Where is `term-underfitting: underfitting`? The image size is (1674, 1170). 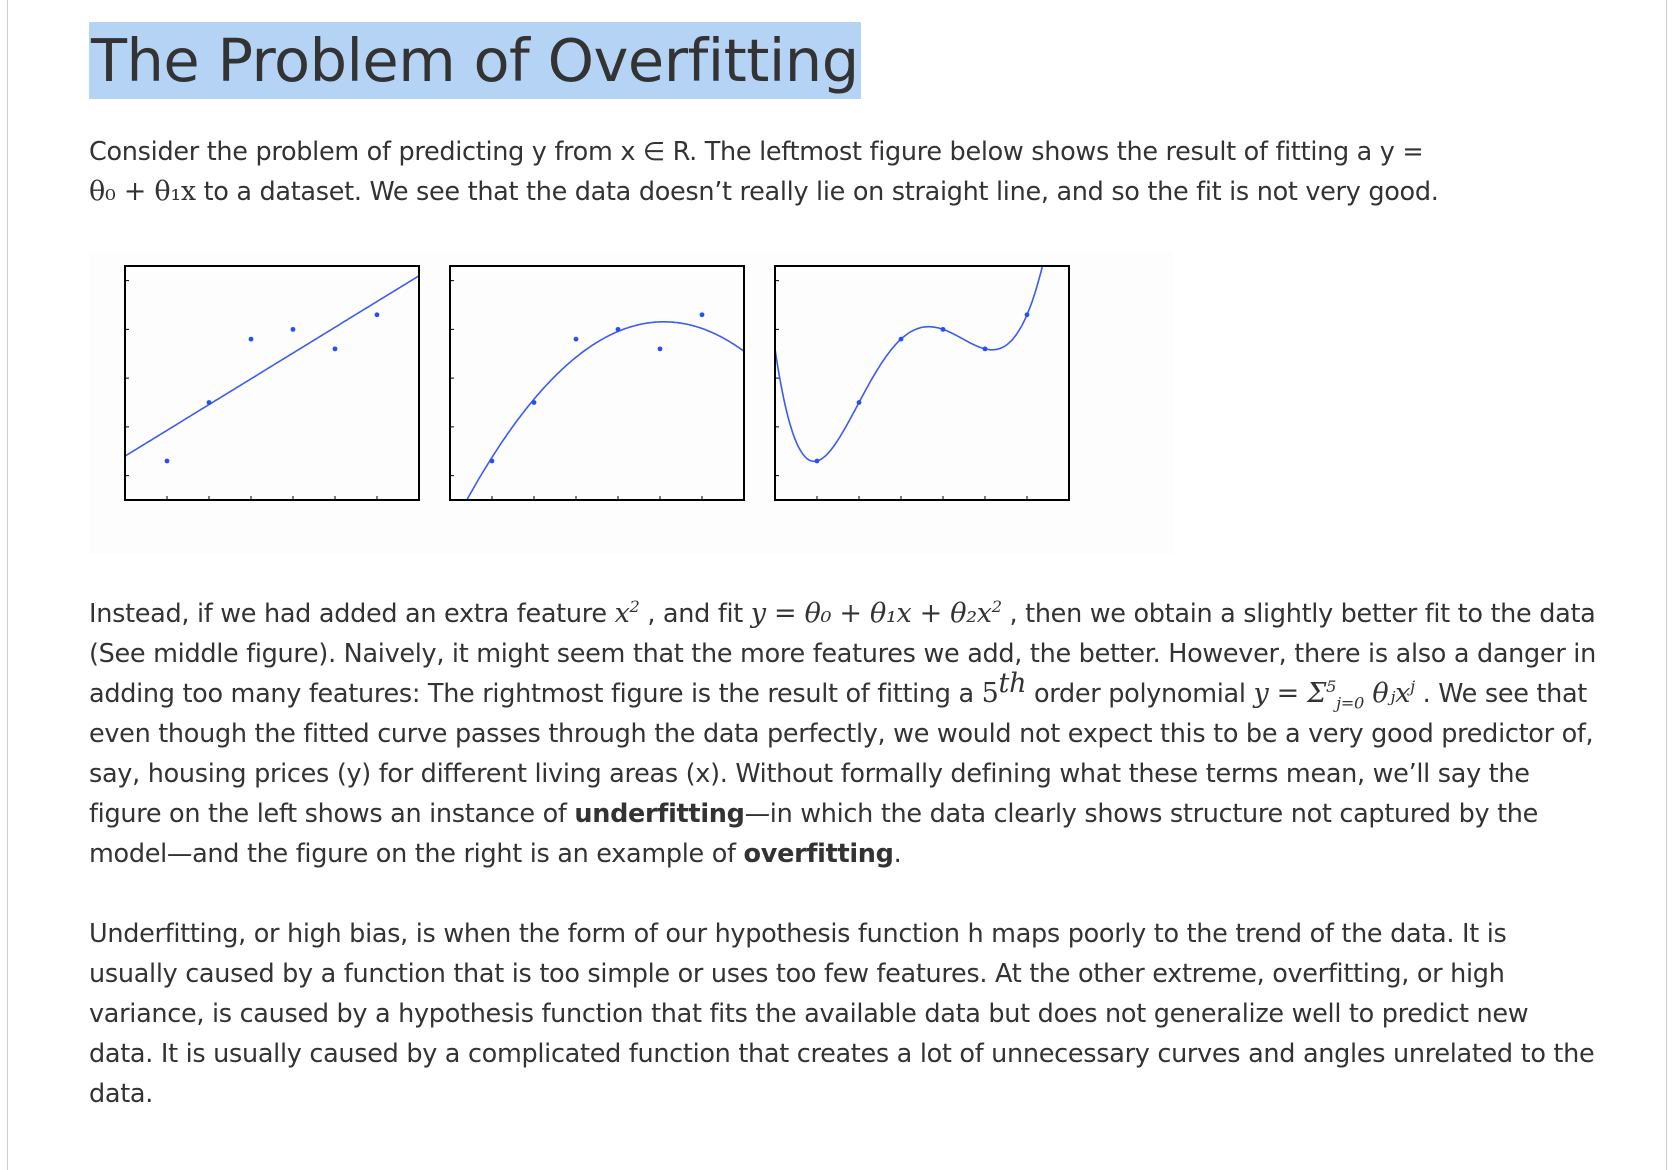 term-underfitting: underfitting is located at coordinates (659, 814).